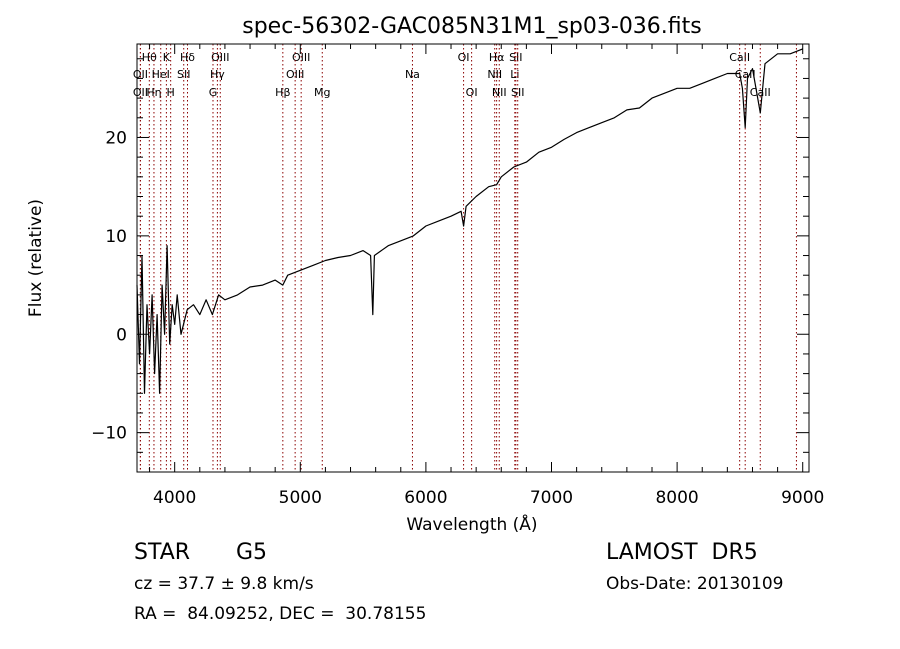  Describe the element at coordinates (153, 92) in the screenshot. I see `line-marker-label: Hη` at that location.